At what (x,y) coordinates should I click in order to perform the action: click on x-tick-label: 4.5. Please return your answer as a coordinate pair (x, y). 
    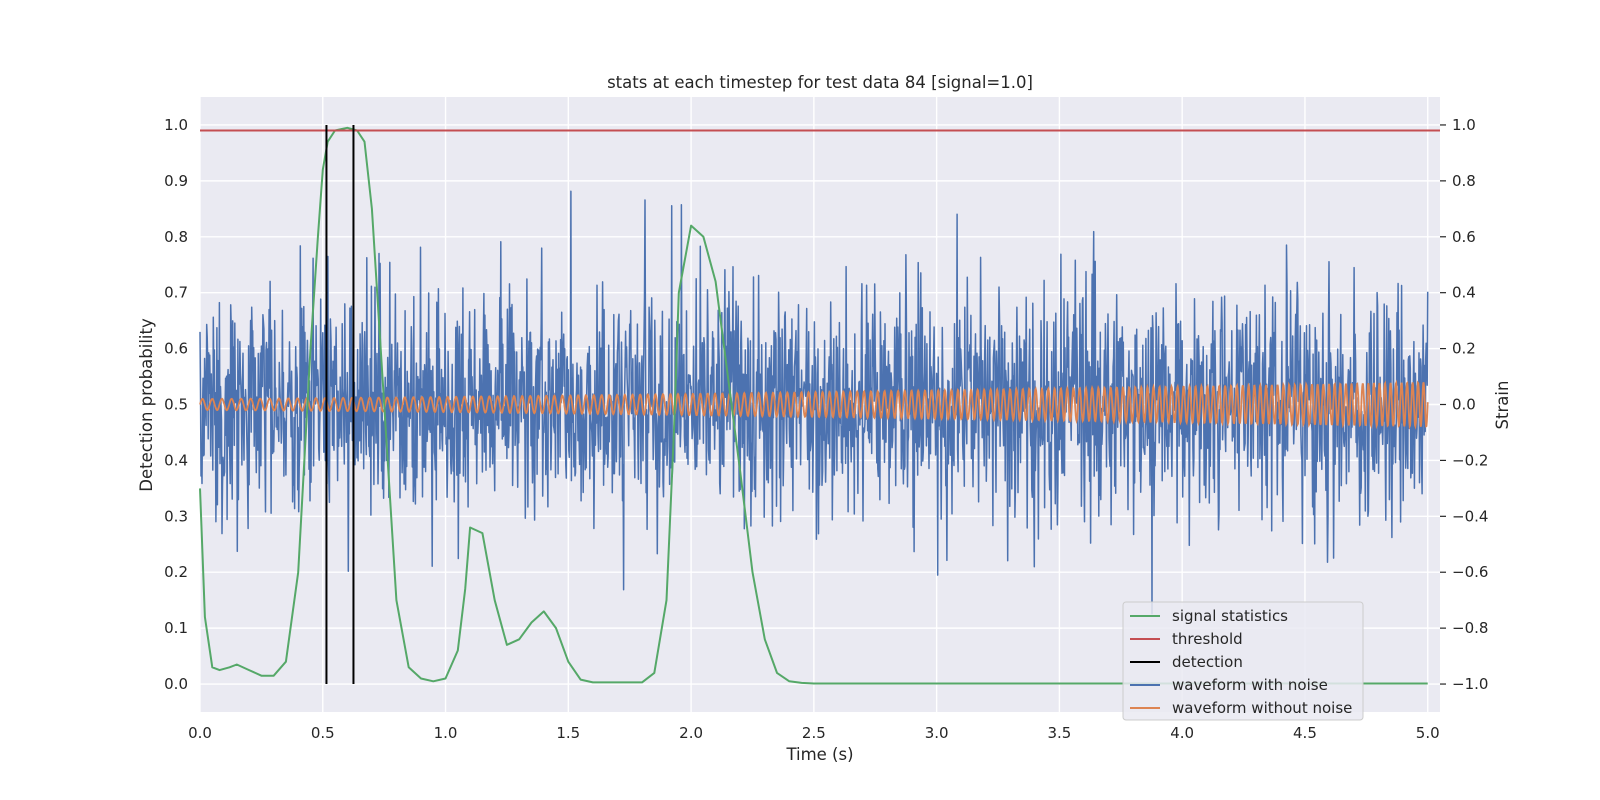
    Looking at the image, I should click on (1305, 733).